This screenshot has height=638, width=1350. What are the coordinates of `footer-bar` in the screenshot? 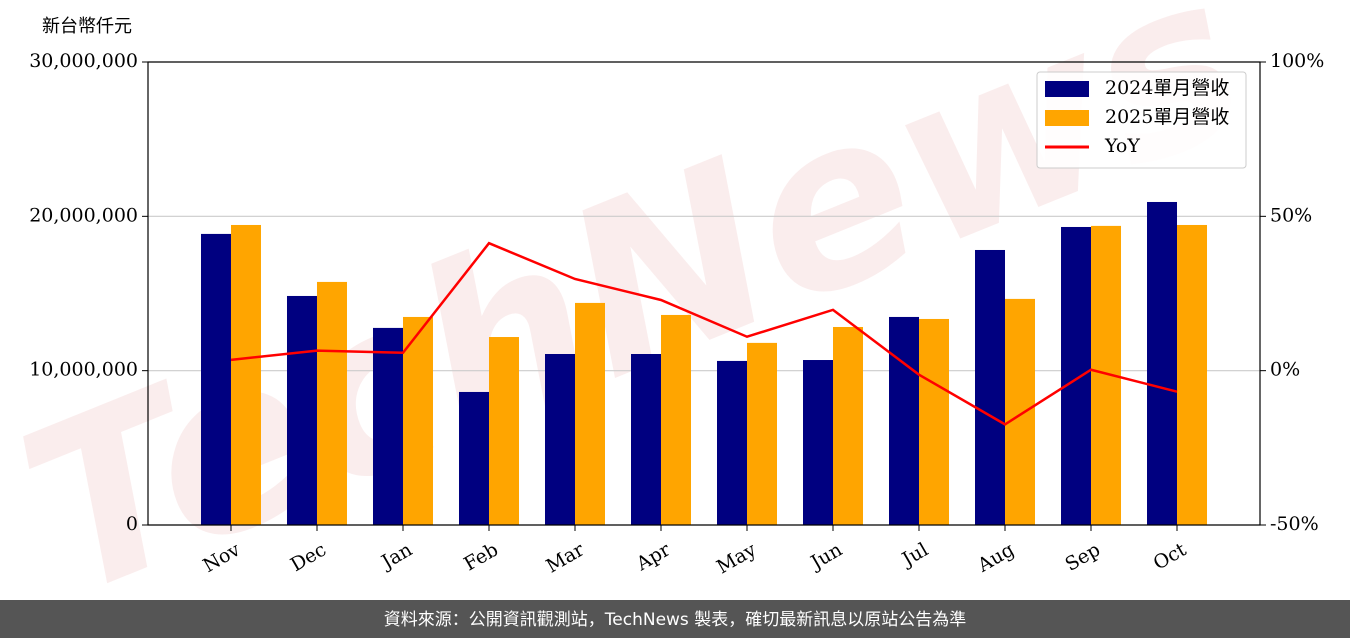 It's located at (675, 619).